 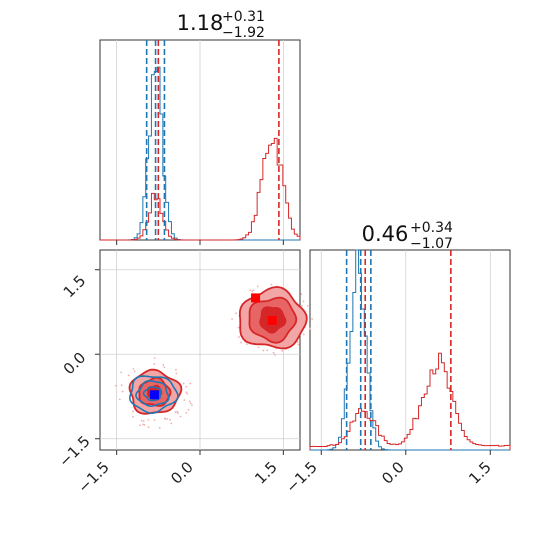 I want to click on tick-label-x1-2: 1.5, so click(x=266, y=473).